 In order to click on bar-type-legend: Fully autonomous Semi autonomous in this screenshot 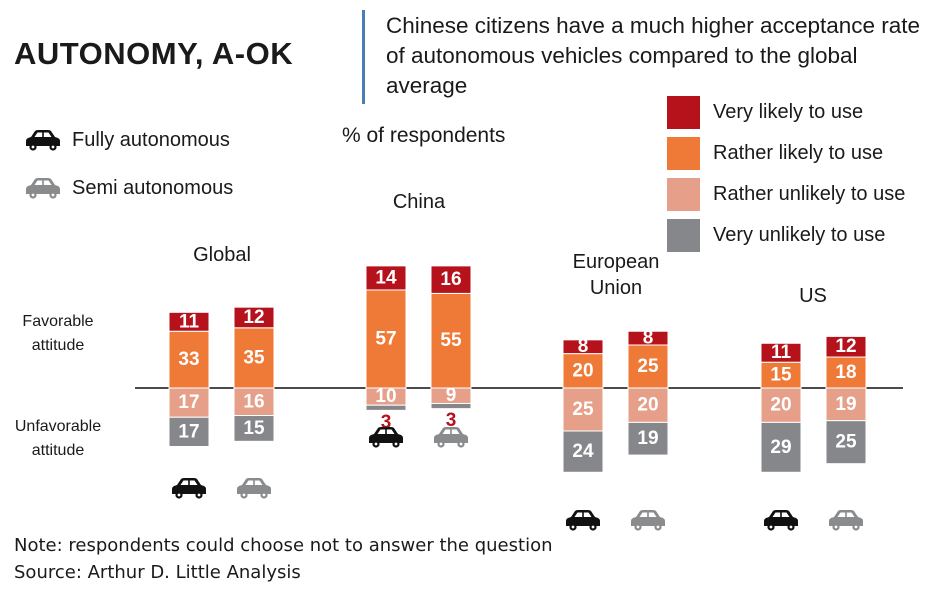, I will do `click(128, 176)`.